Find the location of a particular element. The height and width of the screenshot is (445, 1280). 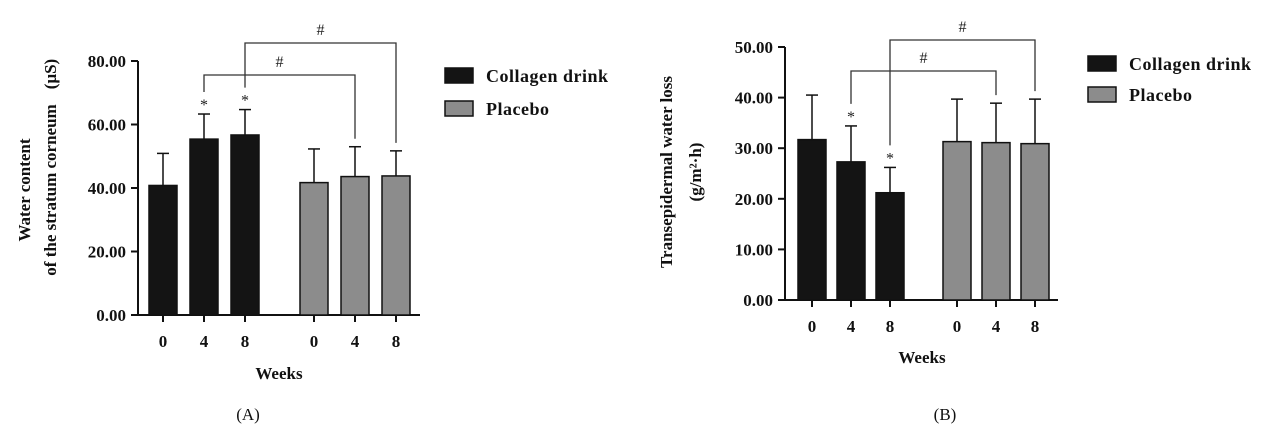

y-tick-label: 80.00 is located at coordinates (107, 61).